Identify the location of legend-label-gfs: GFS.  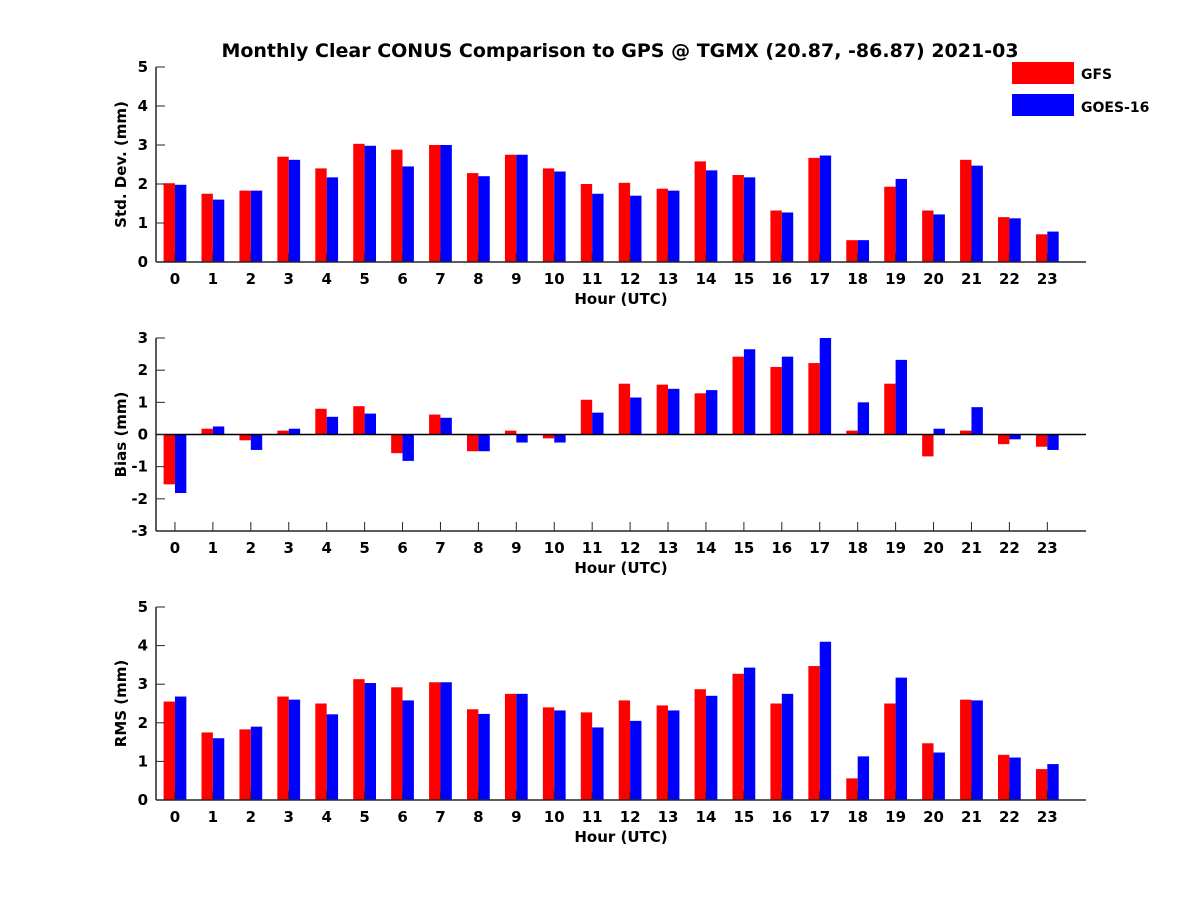
(1096, 75).